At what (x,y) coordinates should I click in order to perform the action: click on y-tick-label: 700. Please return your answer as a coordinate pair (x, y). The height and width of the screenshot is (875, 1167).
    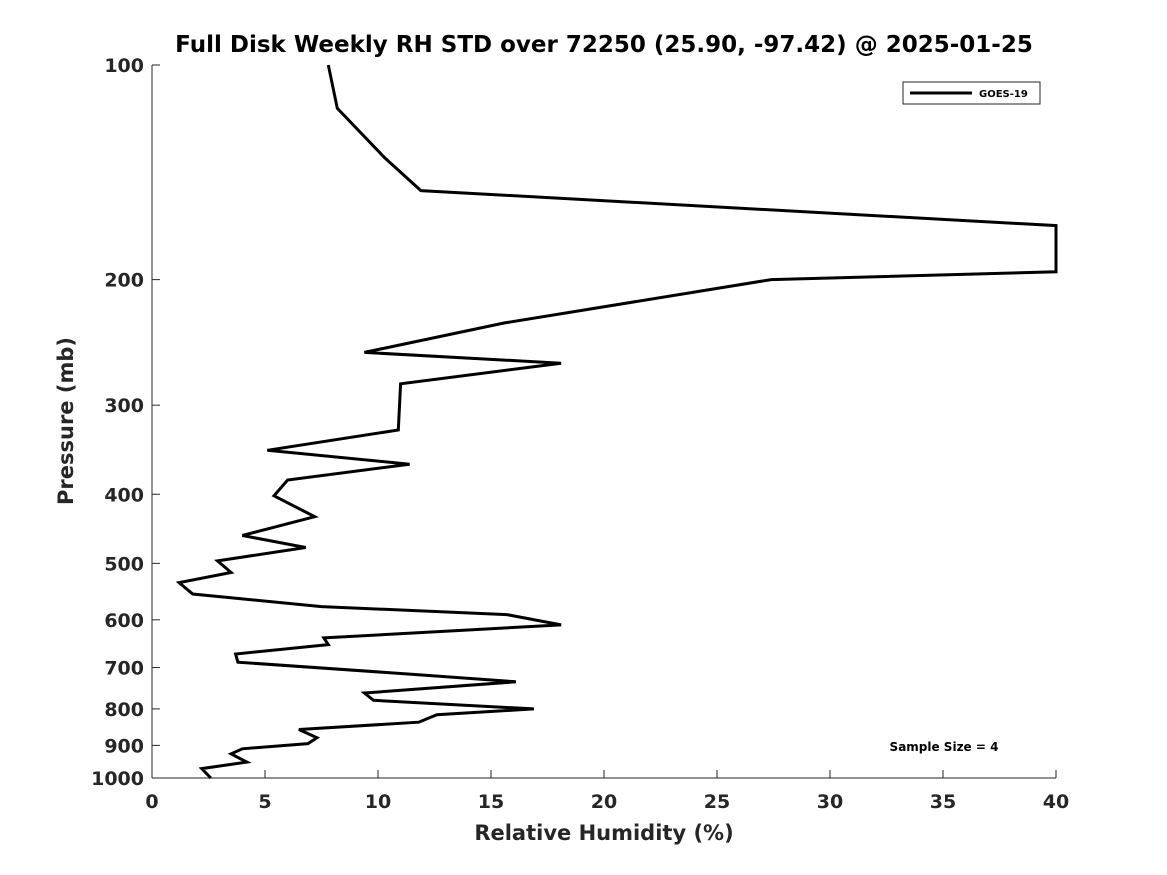
    Looking at the image, I should click on (124, 669).